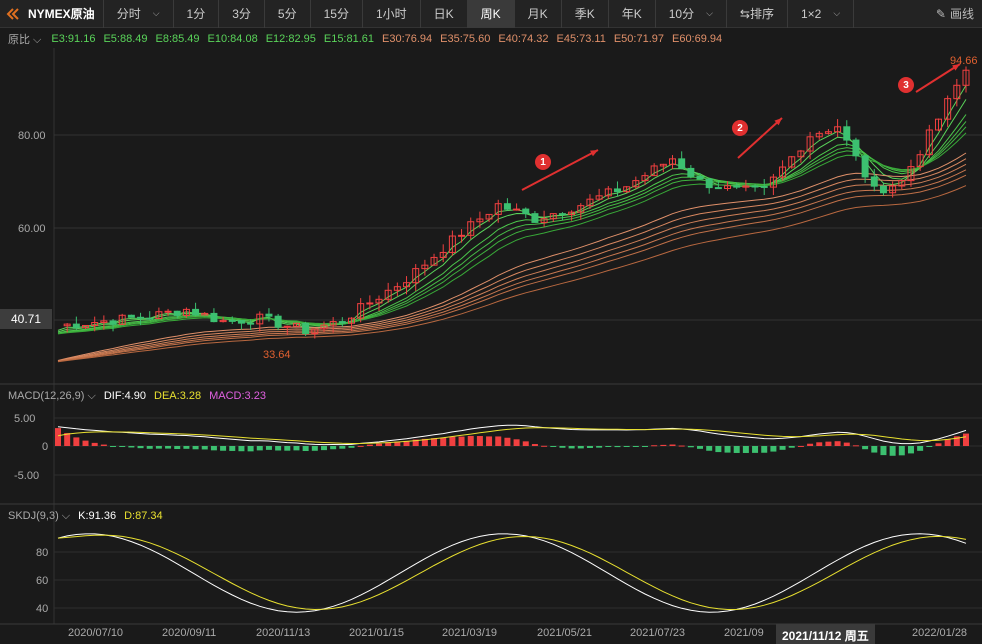  Describe the element at coordinates (638, 39) in the screenshot. I see `ma-value-10: E50:71.97` at that location.